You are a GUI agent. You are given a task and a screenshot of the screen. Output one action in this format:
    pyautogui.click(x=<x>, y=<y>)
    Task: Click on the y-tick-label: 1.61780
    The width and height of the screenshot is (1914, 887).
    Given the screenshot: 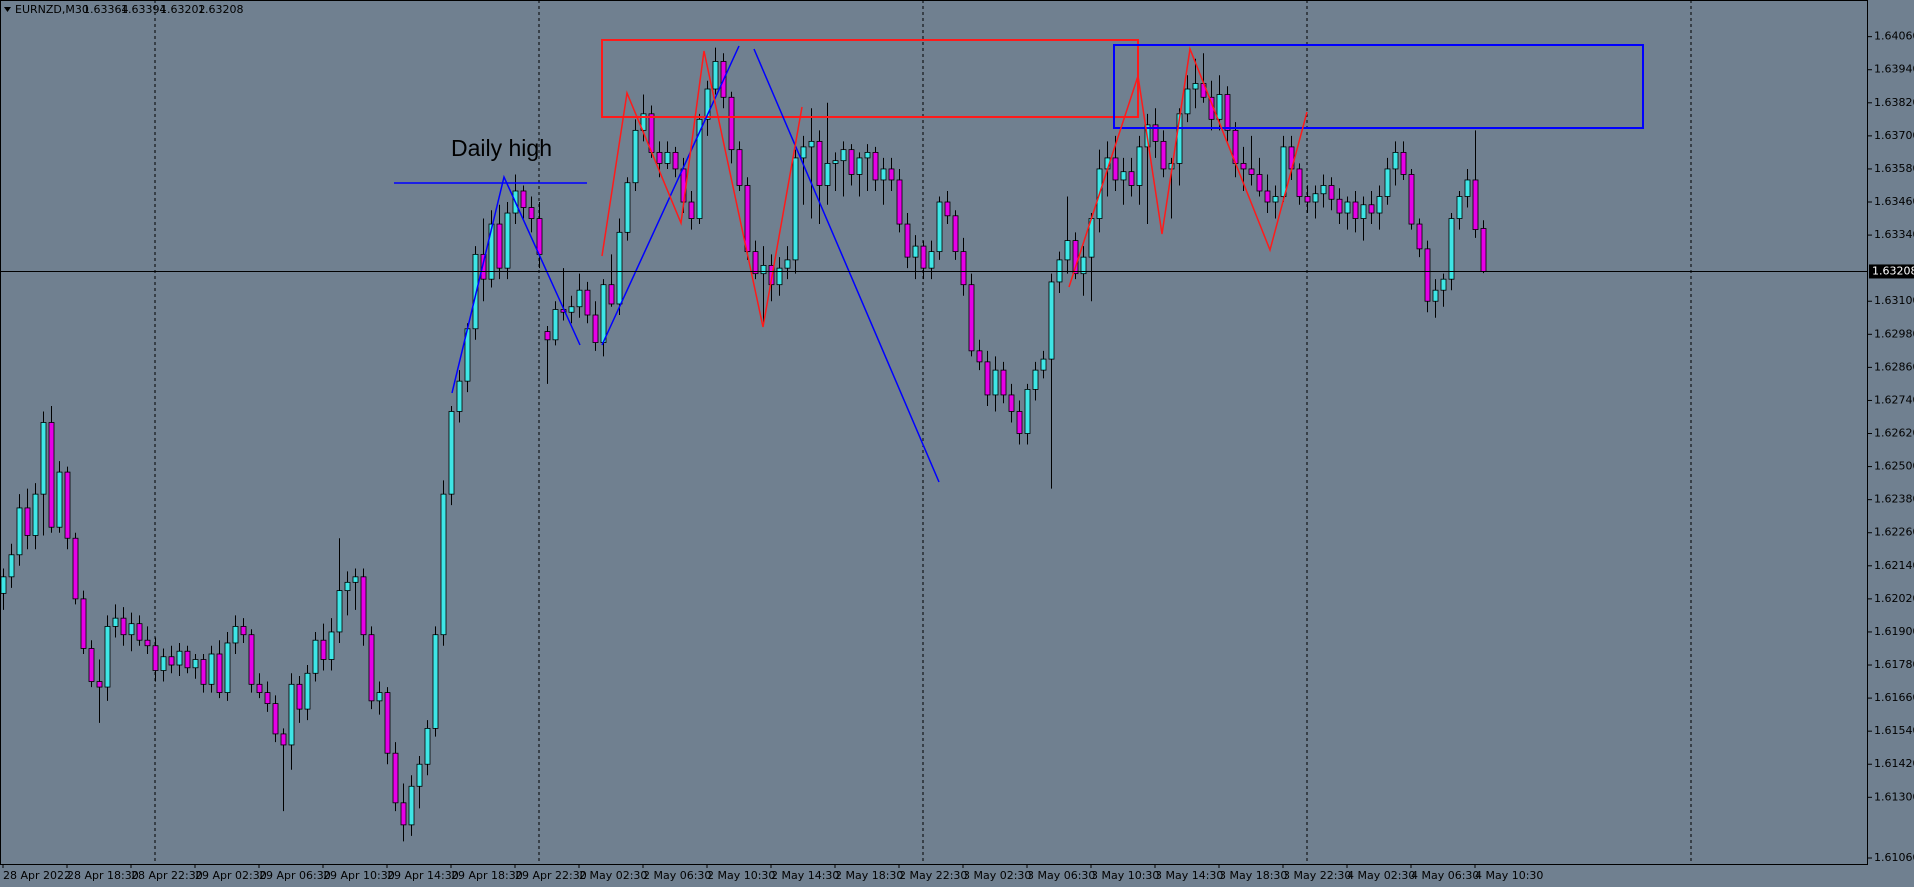 What is the action you would take?
    pyautogui.click(x=1894, y=664)
    